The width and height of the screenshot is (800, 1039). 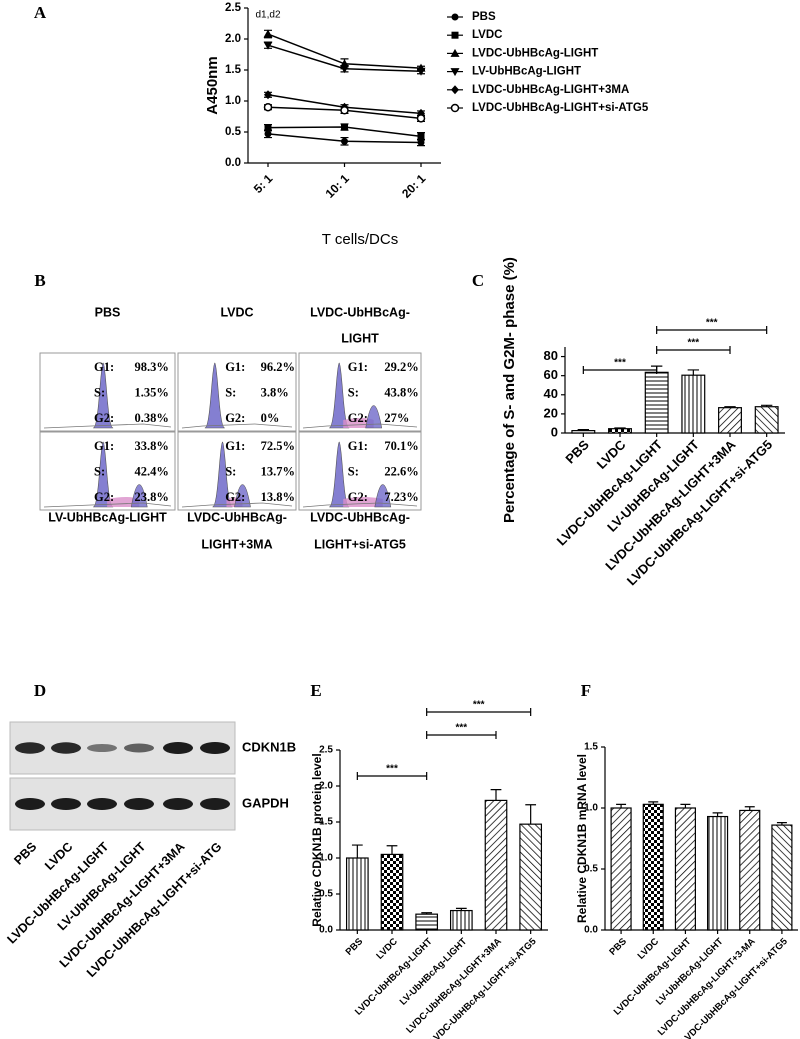 What do you see at coordinates (236, 312) in the screenshot?
I see `panel-title: LVDC` at bounding box center [236, 312].